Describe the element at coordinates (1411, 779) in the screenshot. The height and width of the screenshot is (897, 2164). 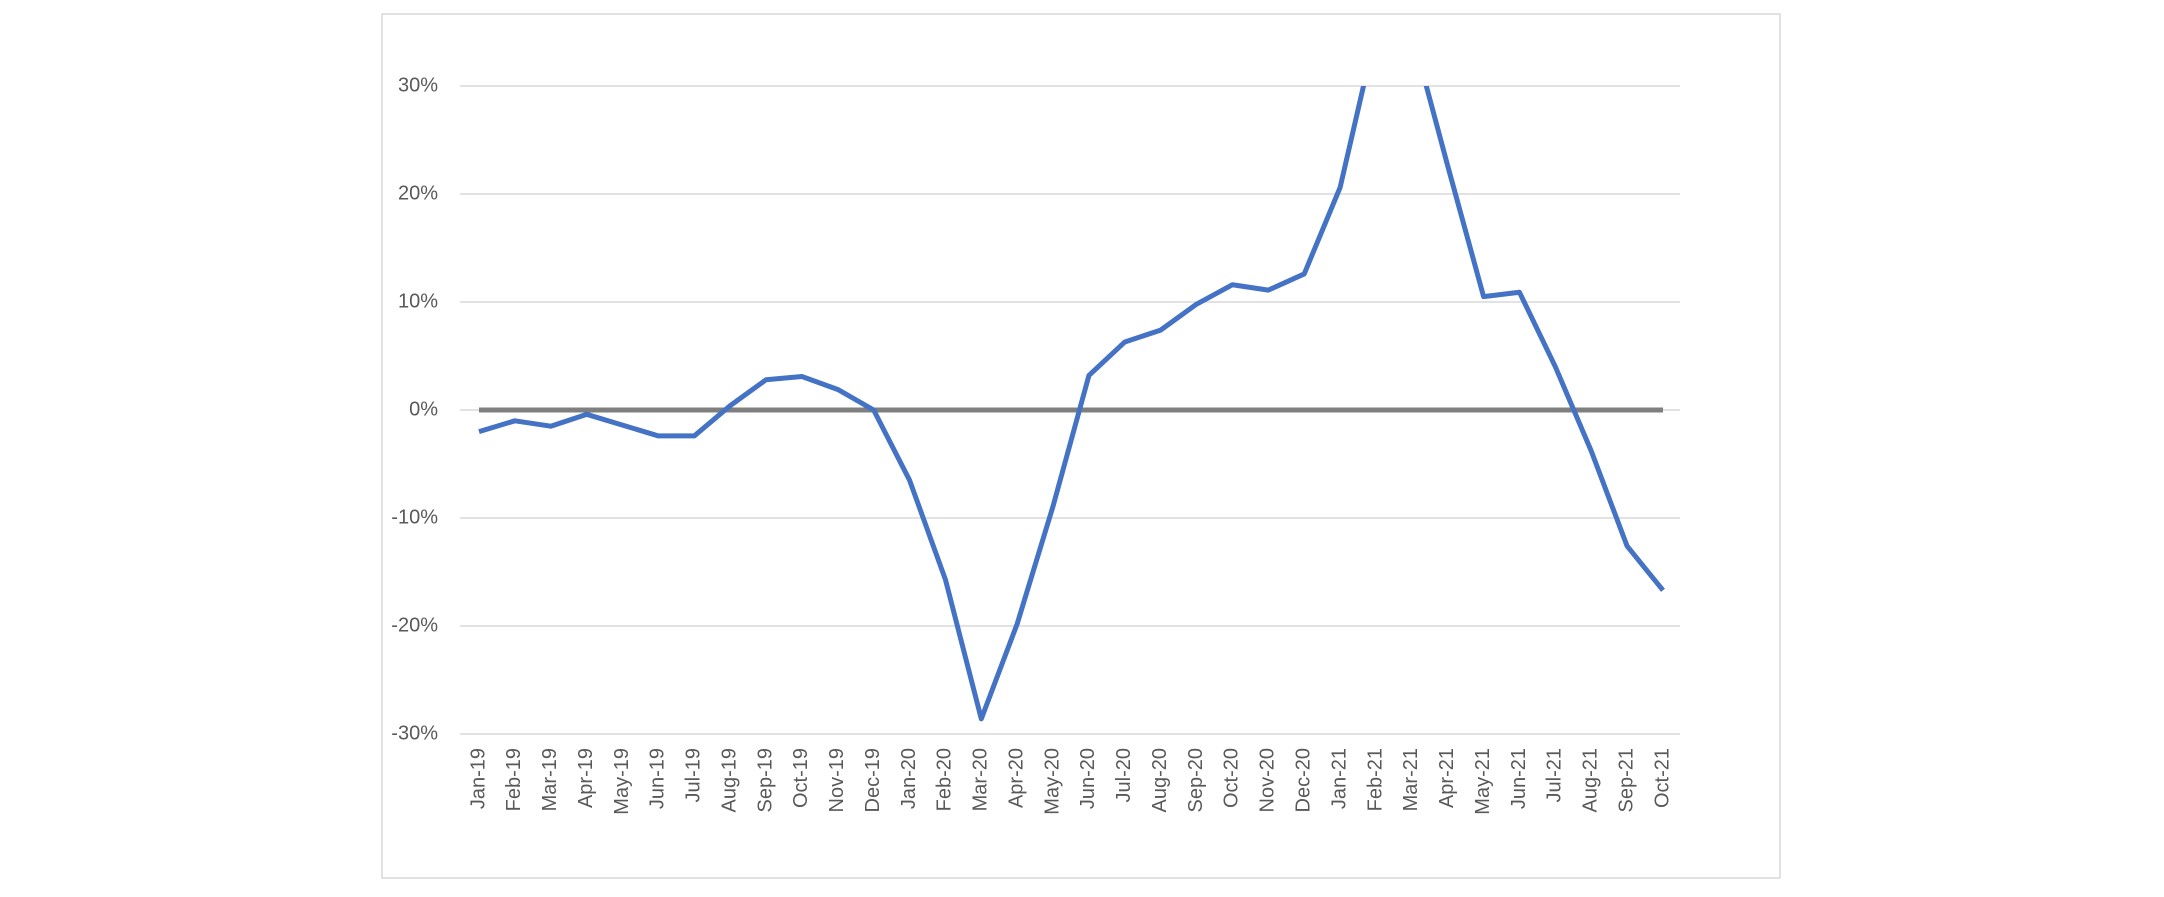
I see `x-tick-label: Mar-21` at that location.